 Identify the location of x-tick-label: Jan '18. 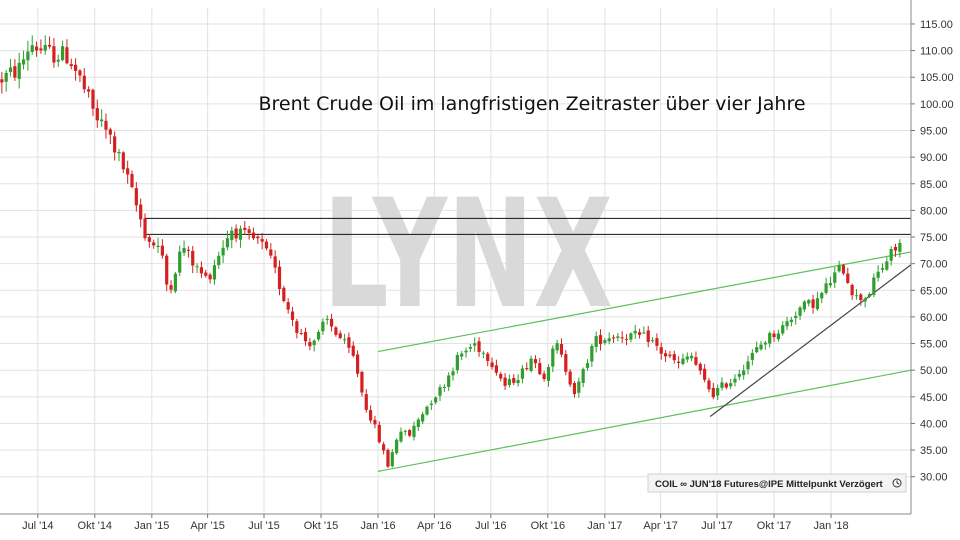
(830, 526).